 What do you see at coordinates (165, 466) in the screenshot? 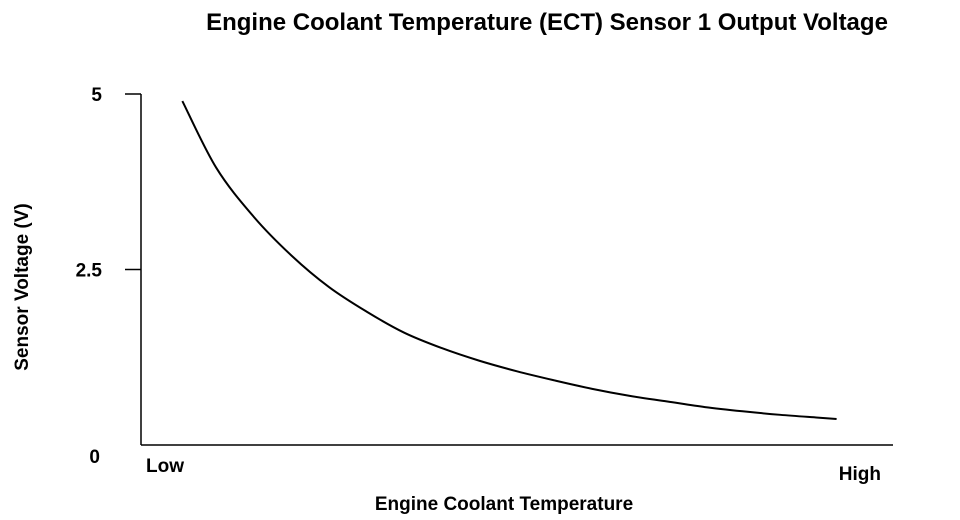
I see `x-tick-label-low: Low` at bounding box center [165, 466].